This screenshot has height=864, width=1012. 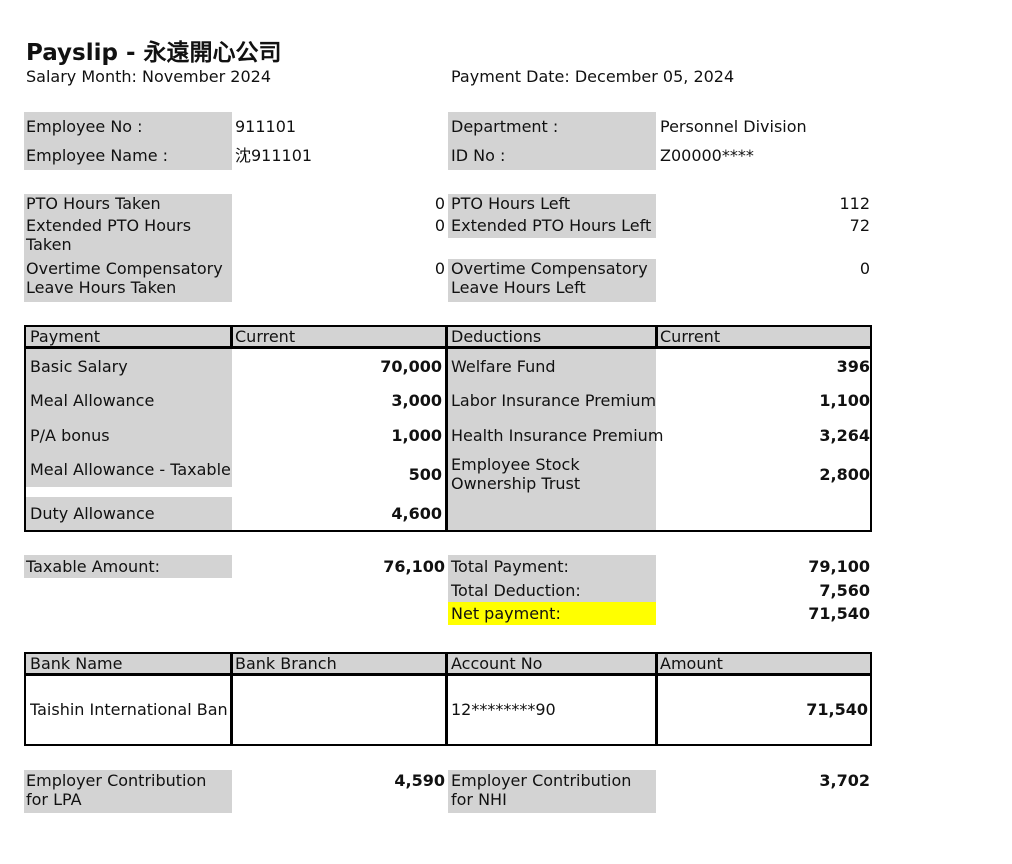 What do you see at coordinates (844, 474) in the screenshot?
I see `deduction-item-value: 2,800` at bounding box center [844, 474].